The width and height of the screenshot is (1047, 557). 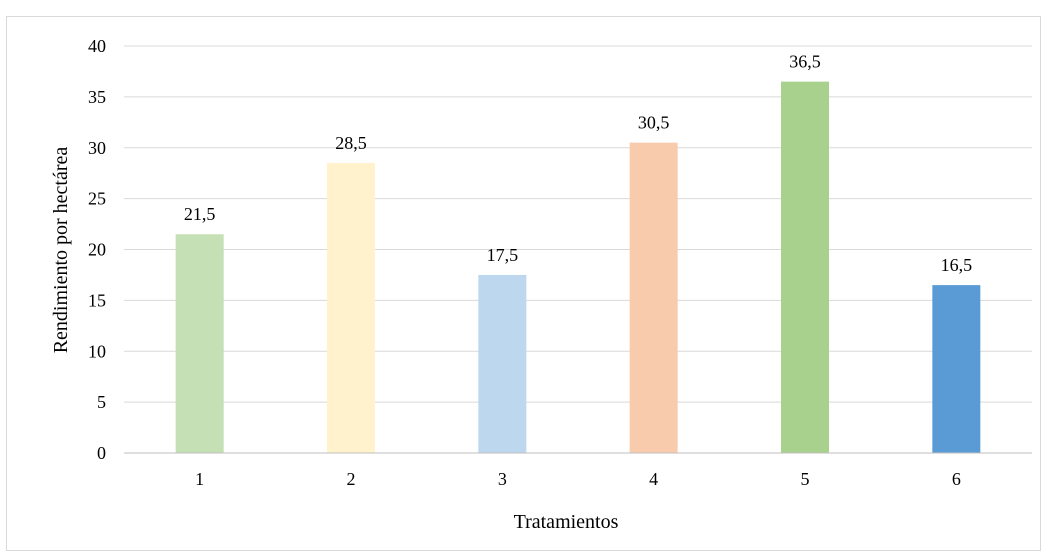 I want to click on y-axis-title: Rendimiento por hectárea, so click(x=61, y=250).